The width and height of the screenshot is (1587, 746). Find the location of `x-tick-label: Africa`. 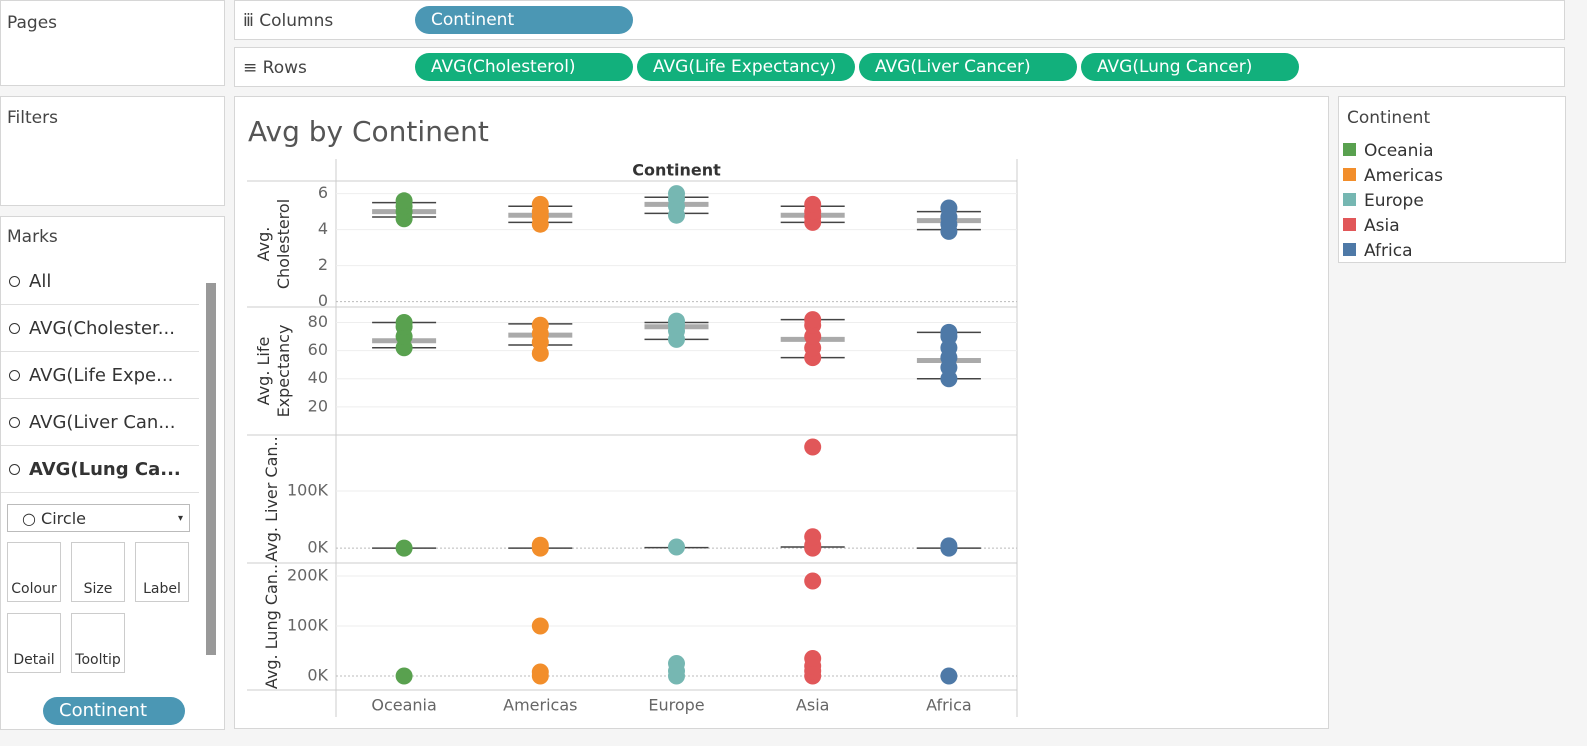

x-tick-label: Africa is located at coordinates (949, 705).